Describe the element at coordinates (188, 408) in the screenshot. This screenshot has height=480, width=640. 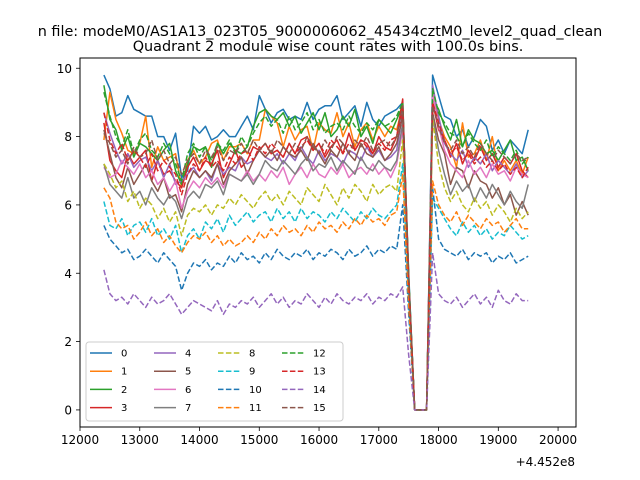
I see `legend-label-7: 7` at that location.